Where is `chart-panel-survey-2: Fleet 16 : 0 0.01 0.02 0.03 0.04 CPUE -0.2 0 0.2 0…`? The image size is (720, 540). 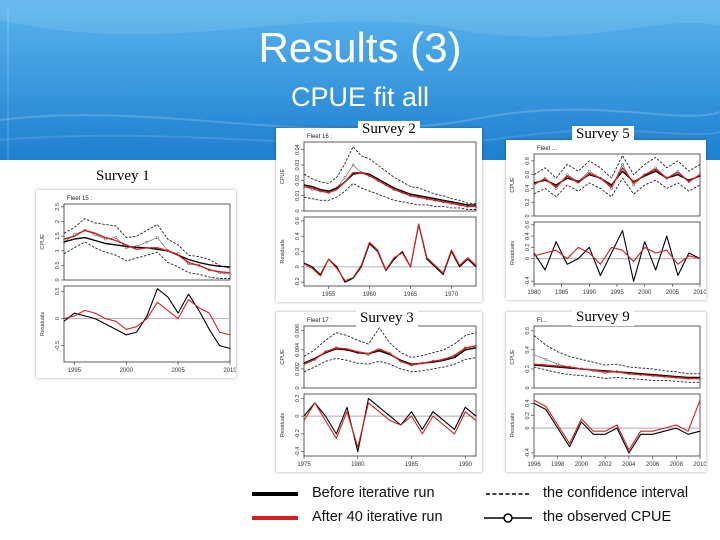 chart-panel-survey-2: Fleet 16 : 0 0.01 0.02 0.03 0.04 CPUE -0.2 0 0.2 0… is located at coordinates (379, 215).